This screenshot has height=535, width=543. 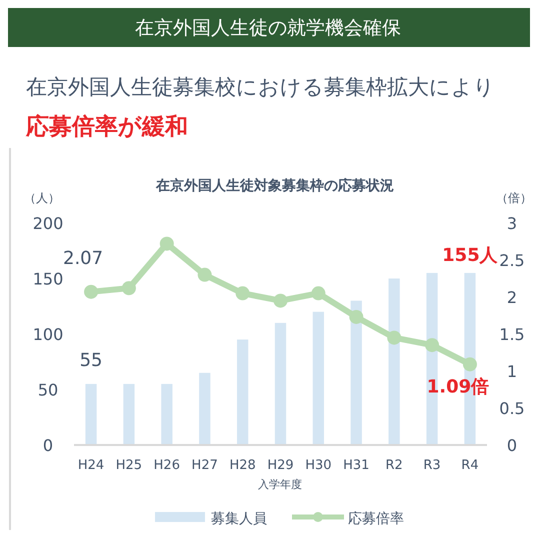 What do you see at coordinates (470, 465) in the screenshot?
I see `x-tick-label: R4` at bounding box center [470, 465].